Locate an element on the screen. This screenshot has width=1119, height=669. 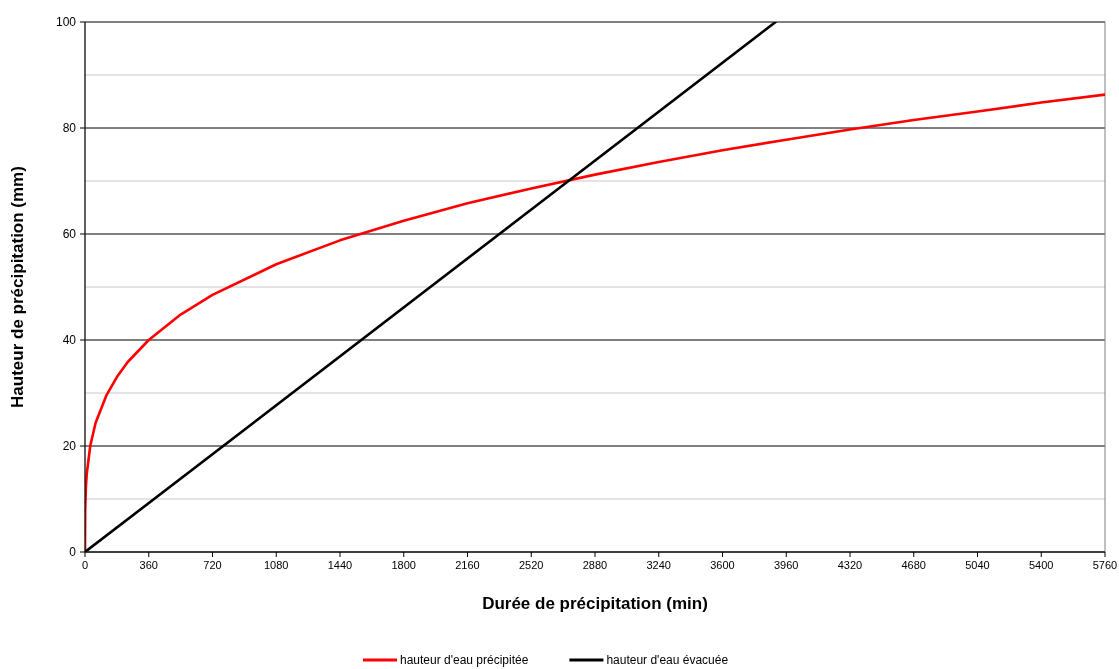
y-tick-label: 20 is located at coordinates (69, 446).